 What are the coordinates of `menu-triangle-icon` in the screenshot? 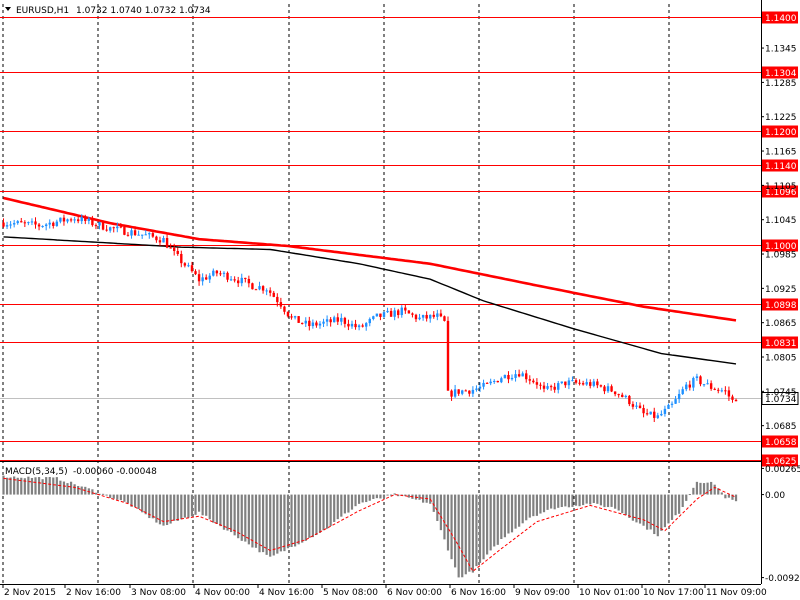 It's located at (8, 9).